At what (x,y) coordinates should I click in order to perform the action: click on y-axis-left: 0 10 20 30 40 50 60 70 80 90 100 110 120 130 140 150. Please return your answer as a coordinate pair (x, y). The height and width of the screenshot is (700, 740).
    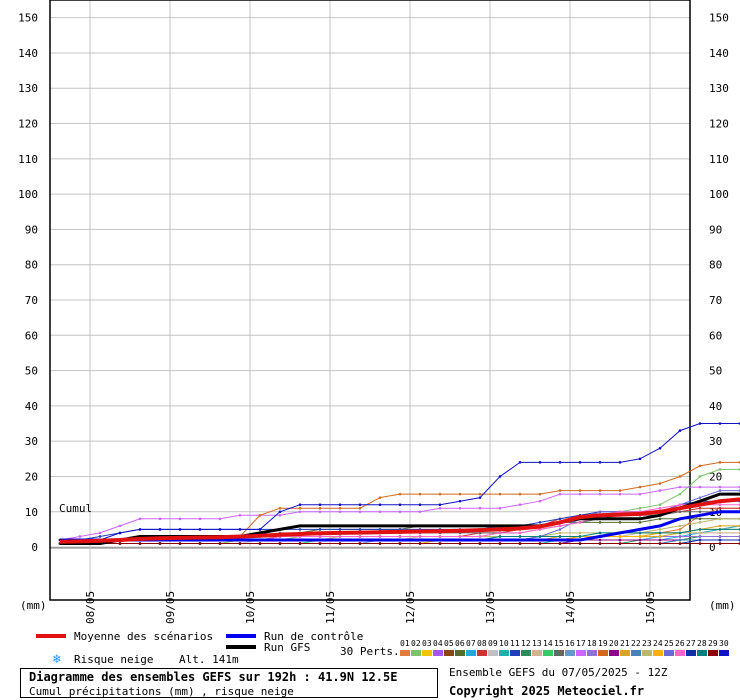
    Looking at the image, I should click on (28, 283).